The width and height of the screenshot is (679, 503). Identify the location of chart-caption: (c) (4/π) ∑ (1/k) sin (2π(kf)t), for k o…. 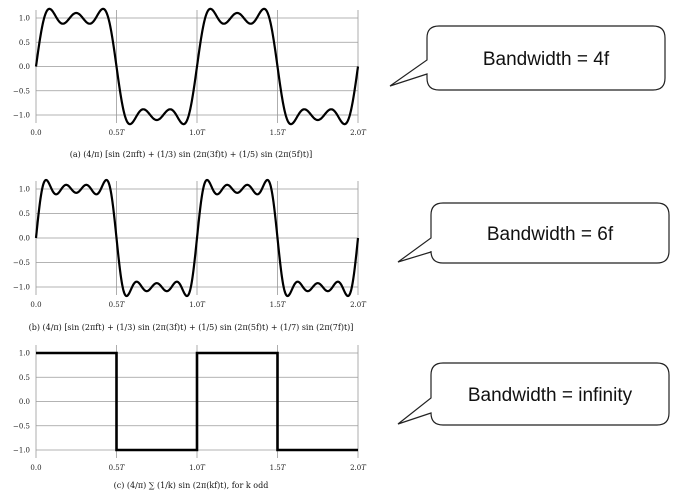
(191, 485).